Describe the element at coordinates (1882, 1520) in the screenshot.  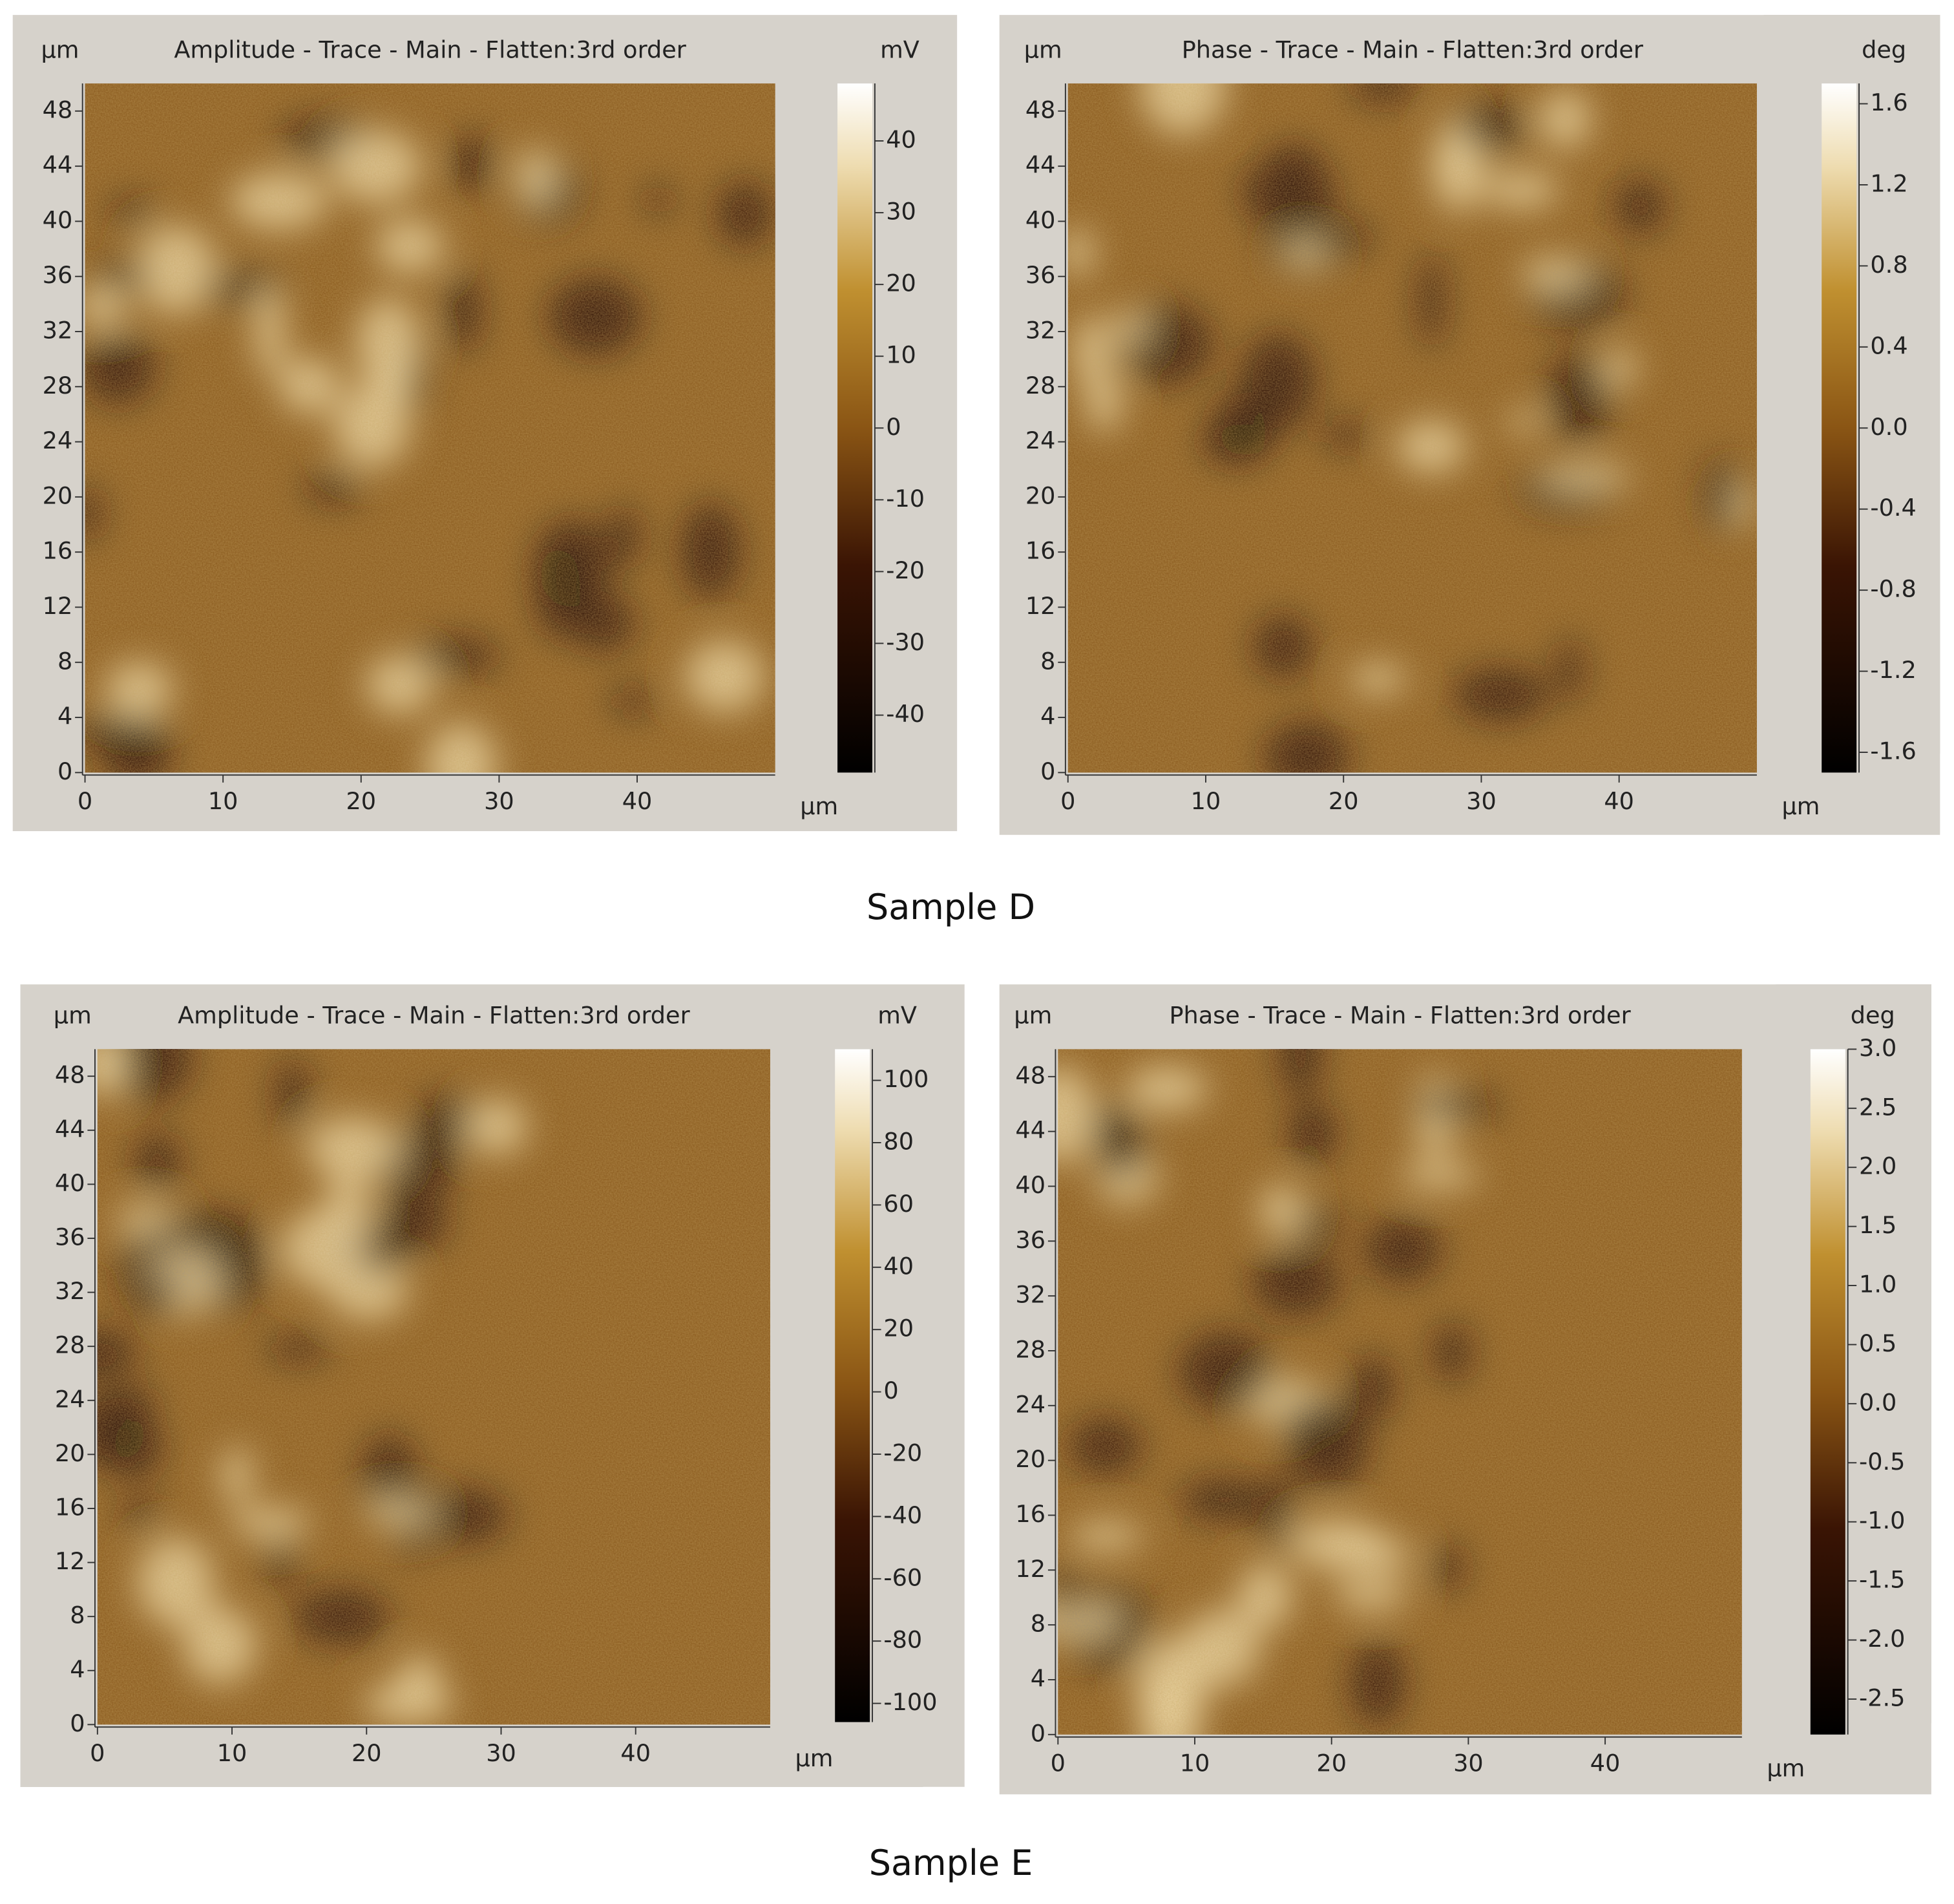
I see `colorbar-tick-label: -1.0` at that location.